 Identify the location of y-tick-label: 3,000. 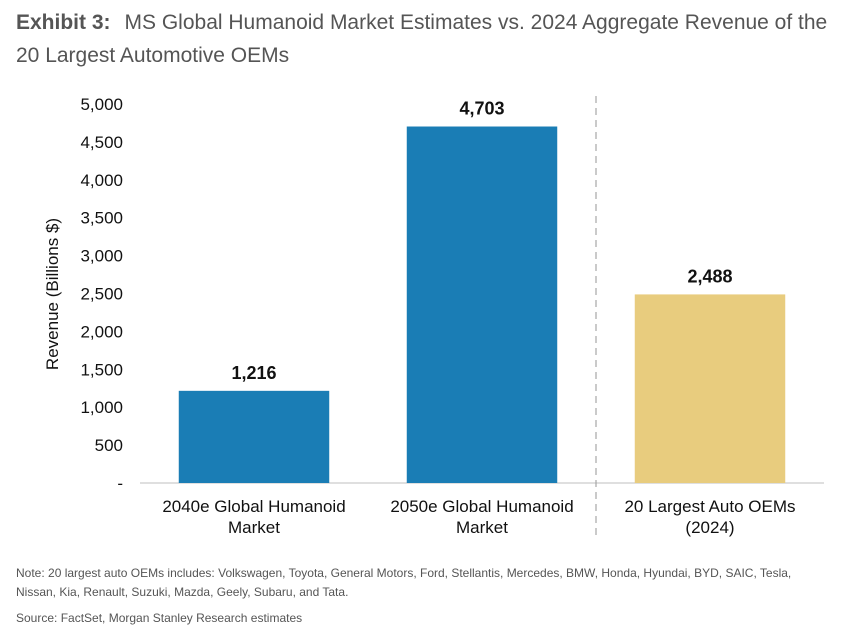
(101, 256).